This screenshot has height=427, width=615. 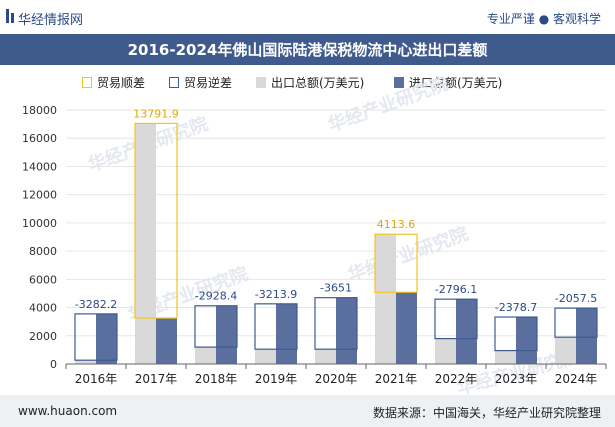 I want to click on y-tick-label: 10000, so click(x=39, y=223).